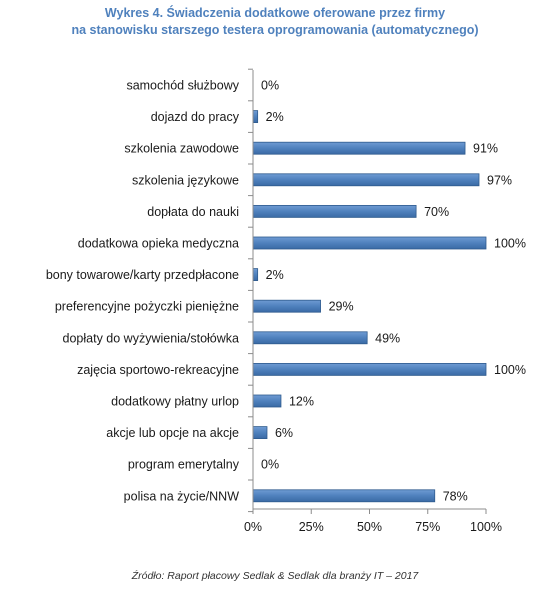 The image size is (550, 595). What do you see at coordinates (301, 402) in the screenshot?
I see `data-label: 12%` at bounding box center [301, 402].